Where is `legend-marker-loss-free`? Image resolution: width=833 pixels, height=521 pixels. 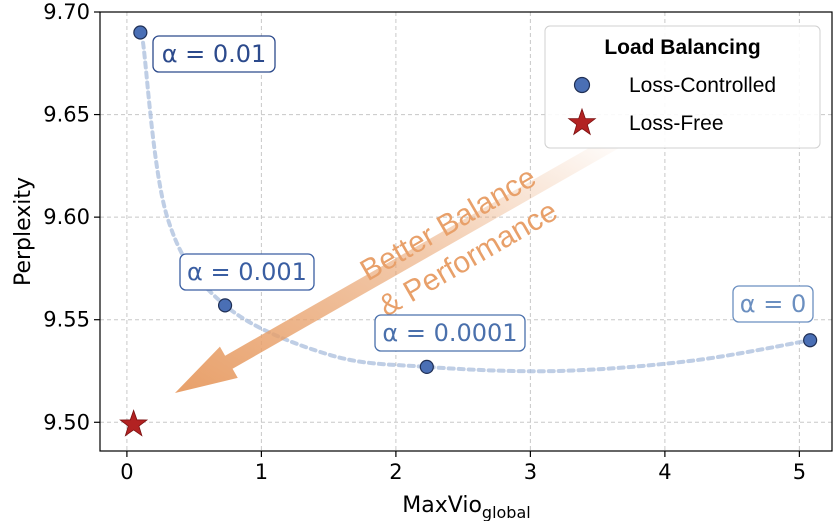
legend-marker-loss-free is located at coordinates (582, 121).